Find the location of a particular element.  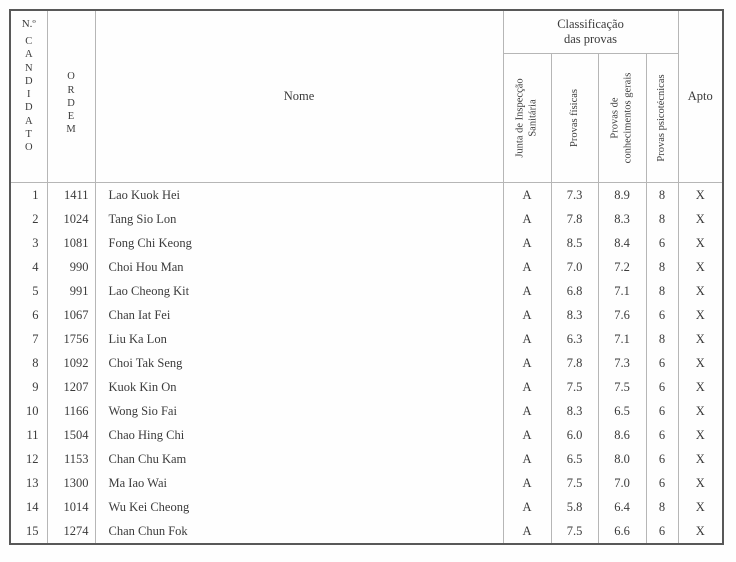

table-row: 10 1166 Wong Sio Fai A 8.3 6.5 6 X is located at coordinates (366, 411).